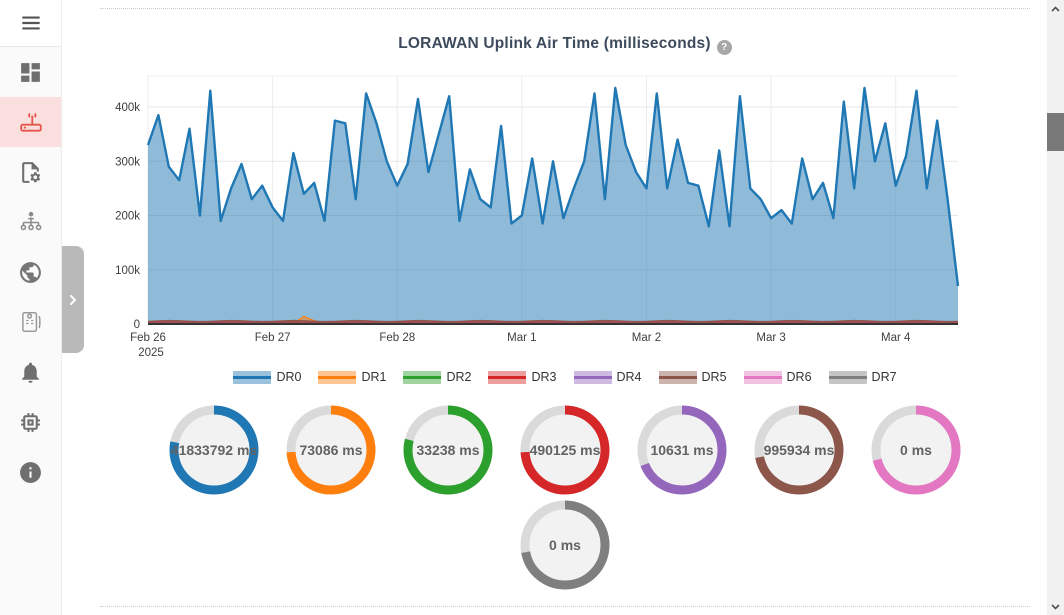 Image resolution: width=1064 pixels, height=615 pixels. I want to click on hamburger-icon, so click(30, 23).